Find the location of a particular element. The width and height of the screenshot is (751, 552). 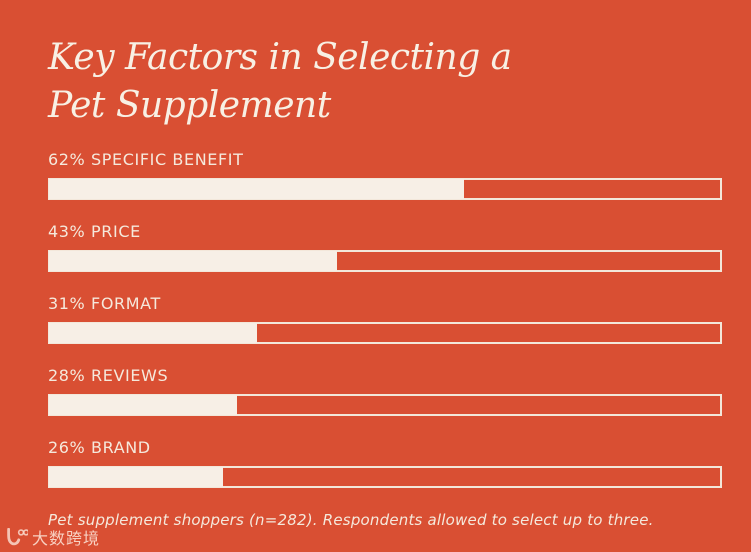

bar-label: 31% FORMAT is located at coordinates (104, 303).